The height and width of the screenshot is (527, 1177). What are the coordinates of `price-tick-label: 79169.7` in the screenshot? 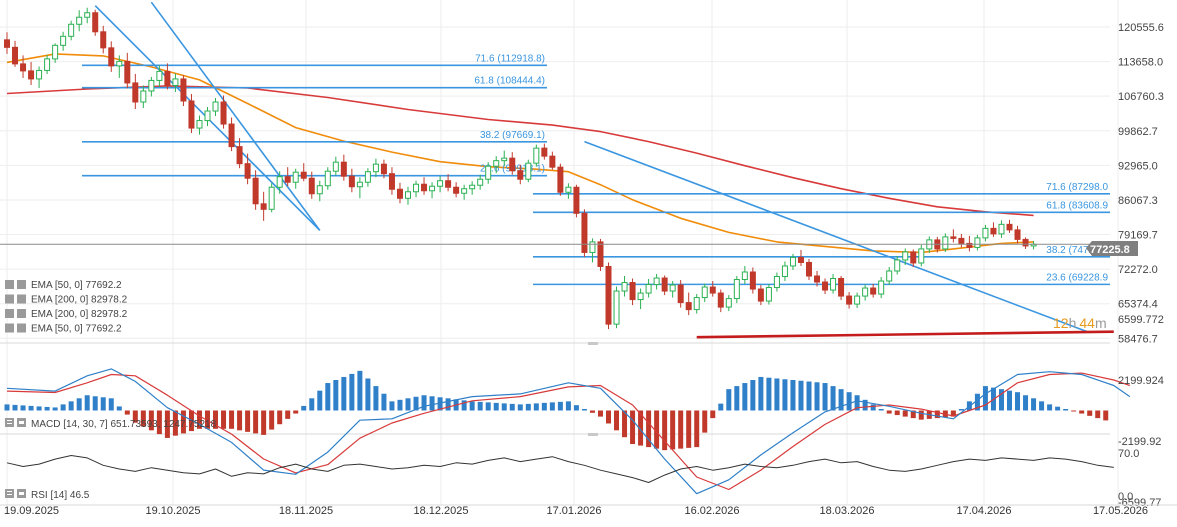 It's located at (1138, 236).